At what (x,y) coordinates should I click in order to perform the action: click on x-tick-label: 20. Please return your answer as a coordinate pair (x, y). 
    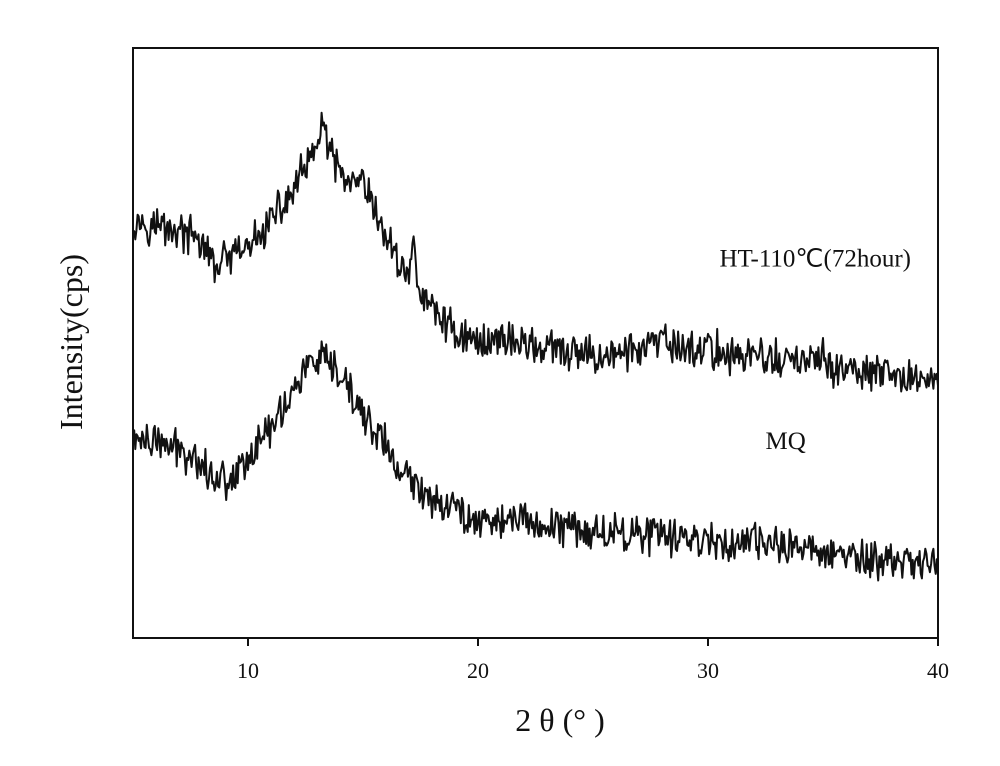
    Looking at the image, I should click on (478, 670).